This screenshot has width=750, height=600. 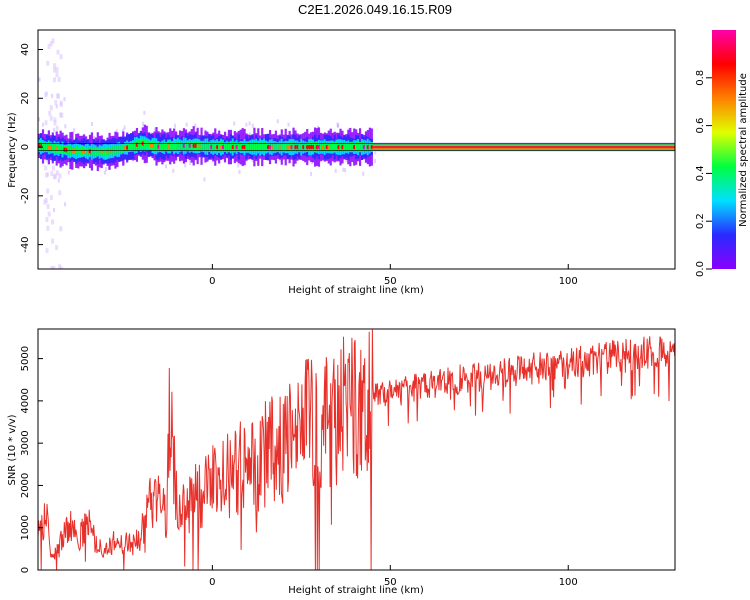 I want to click on snr-y-tick-label: 5000, so click(x=25, y=358).